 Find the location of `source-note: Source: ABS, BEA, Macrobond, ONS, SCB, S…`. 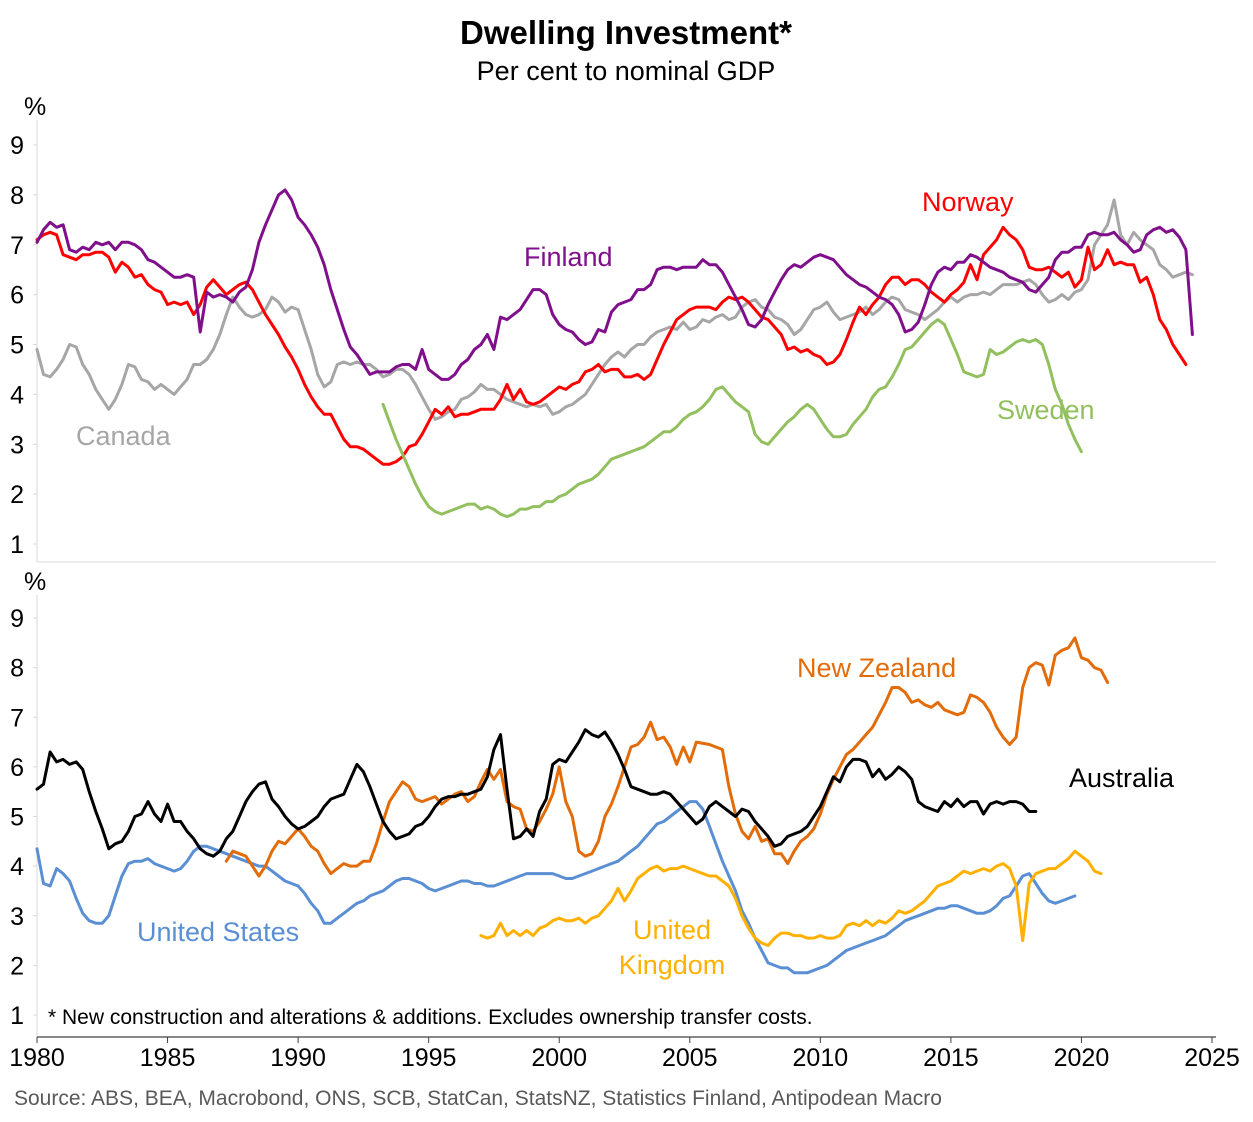

source-note: Source: ABS, BEA, Macrobond, ONS, SCB, S… is located at coordinates (478, 1098).